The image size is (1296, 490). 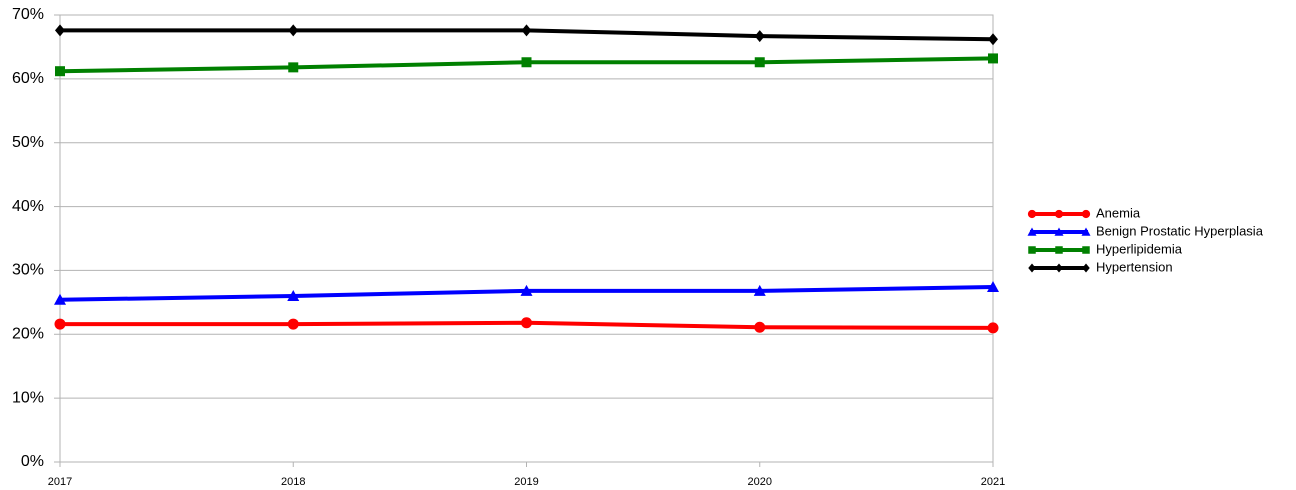 I want to click on y-tick-label: 30%, so click(x=28, y=270).